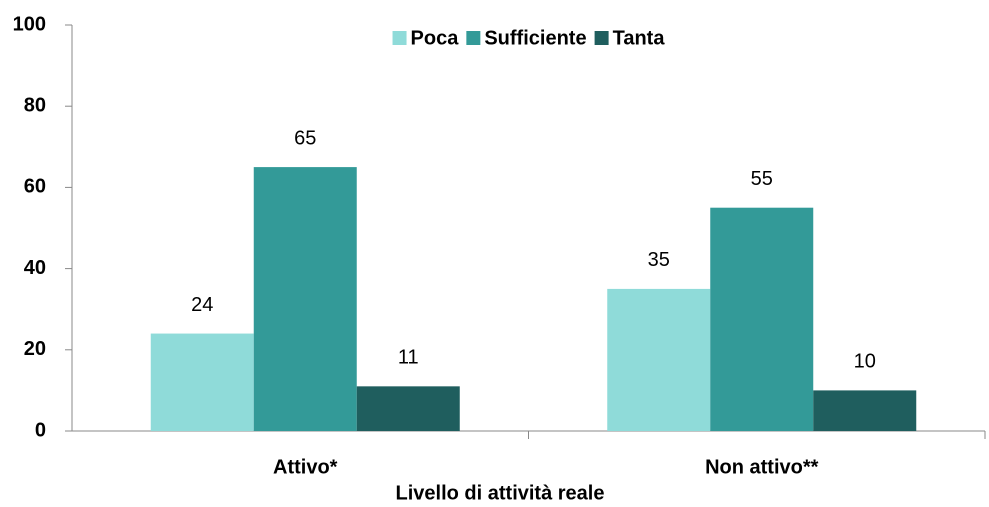 This screenshot has width=989, height=507. What do you see at coordinates (435, 38) in the screenshot?
I see `legend-label: Poca` at bounding box center [435, 38].